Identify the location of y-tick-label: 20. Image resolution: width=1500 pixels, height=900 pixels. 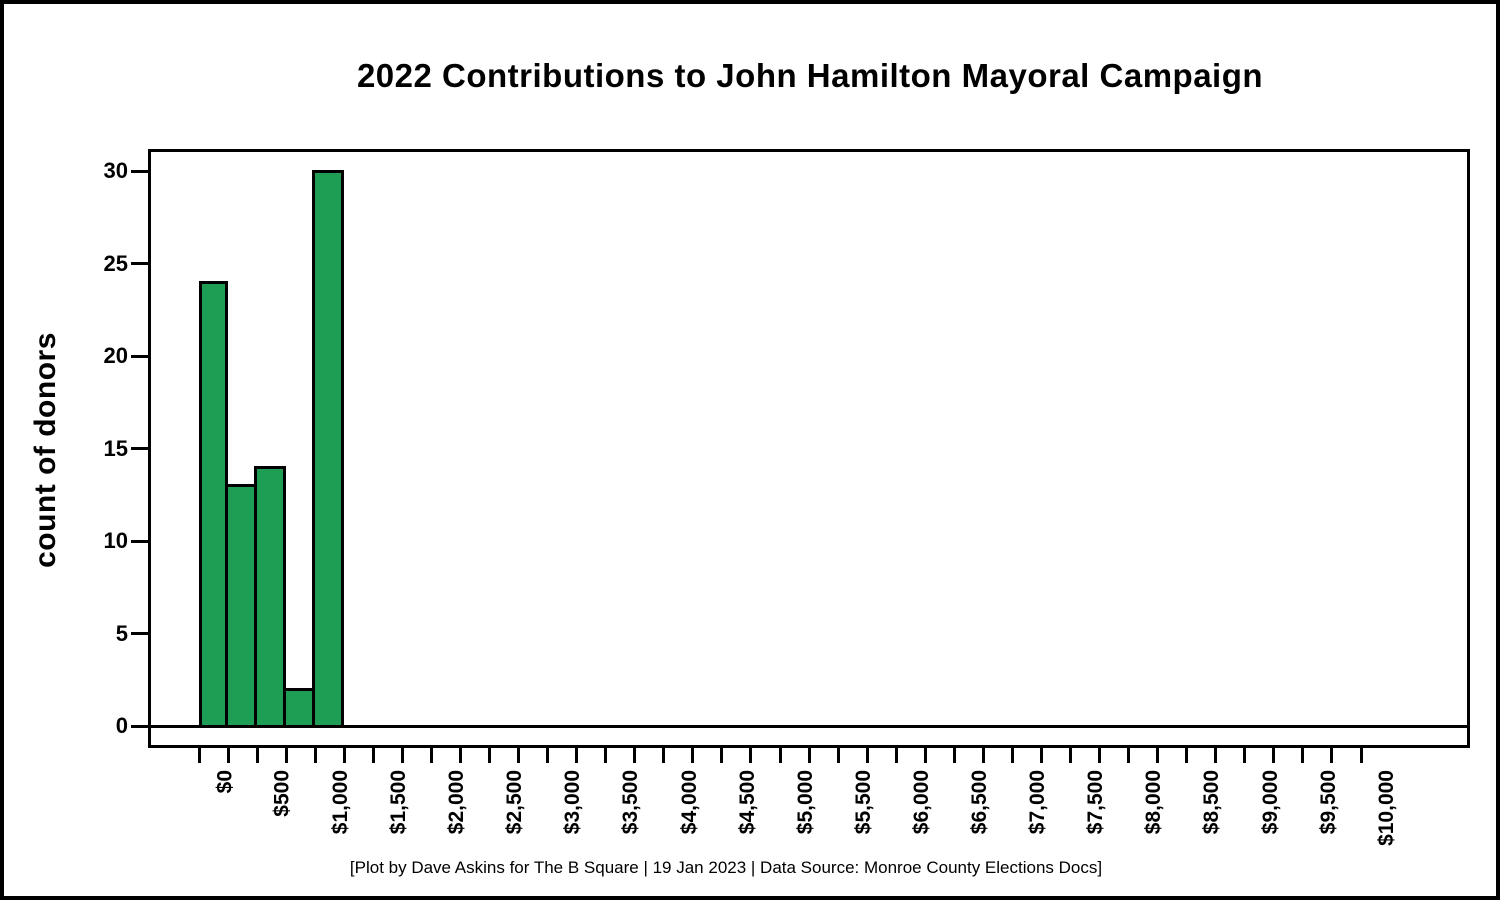
(115, 355).